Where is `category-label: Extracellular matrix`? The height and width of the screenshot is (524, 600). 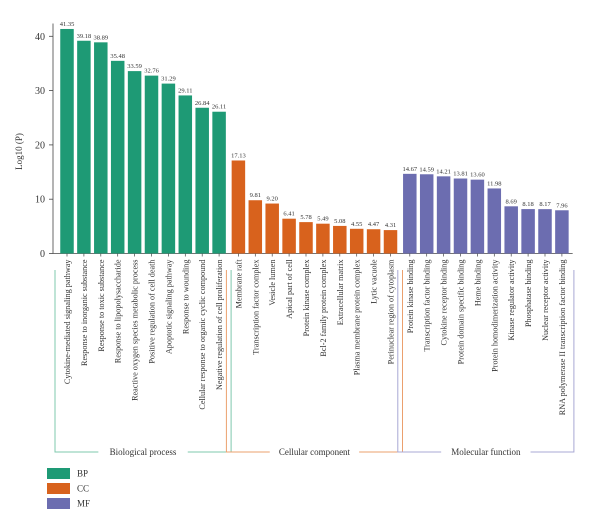 category-label: Extracellular matrix is located at coordinates (340, 293).